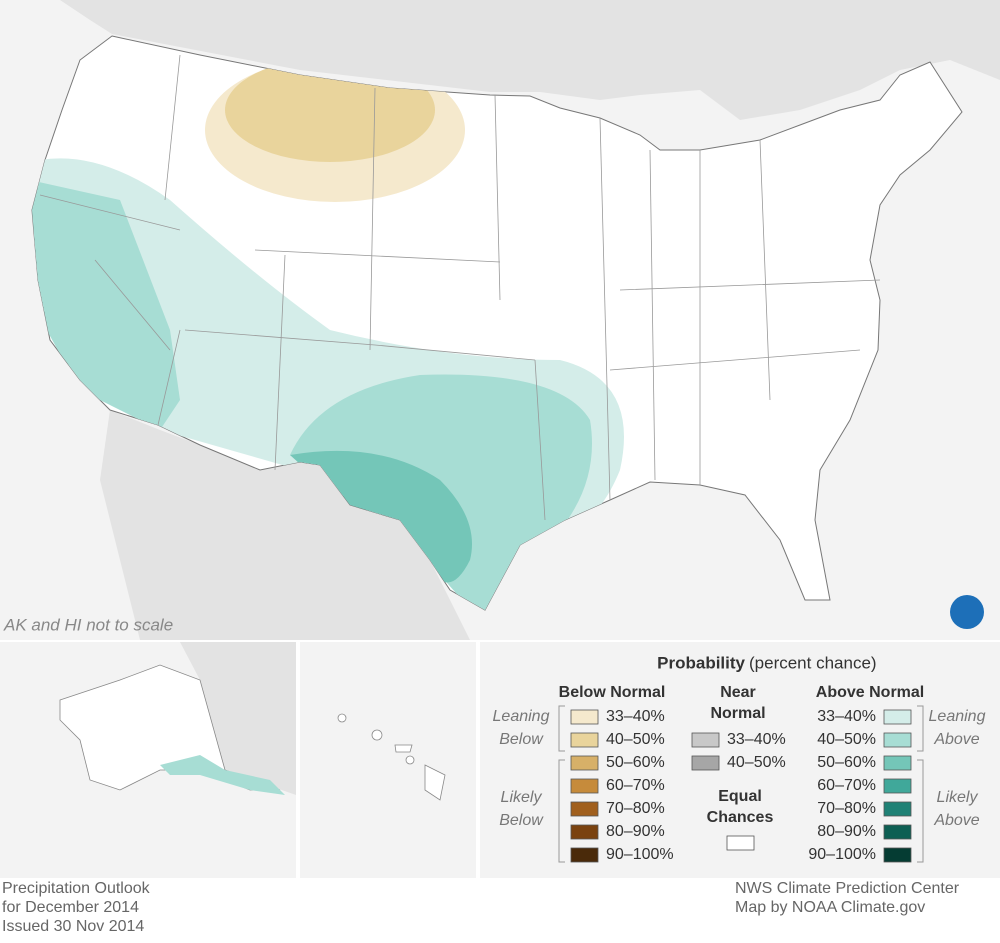 Image resolution: width=1000 pixels, height=943 pixels. What do you see at coordinates (76, 888) in the screenshot?
I see `footer-left: Precipitation Outlook` at bounding box center [76, 888].